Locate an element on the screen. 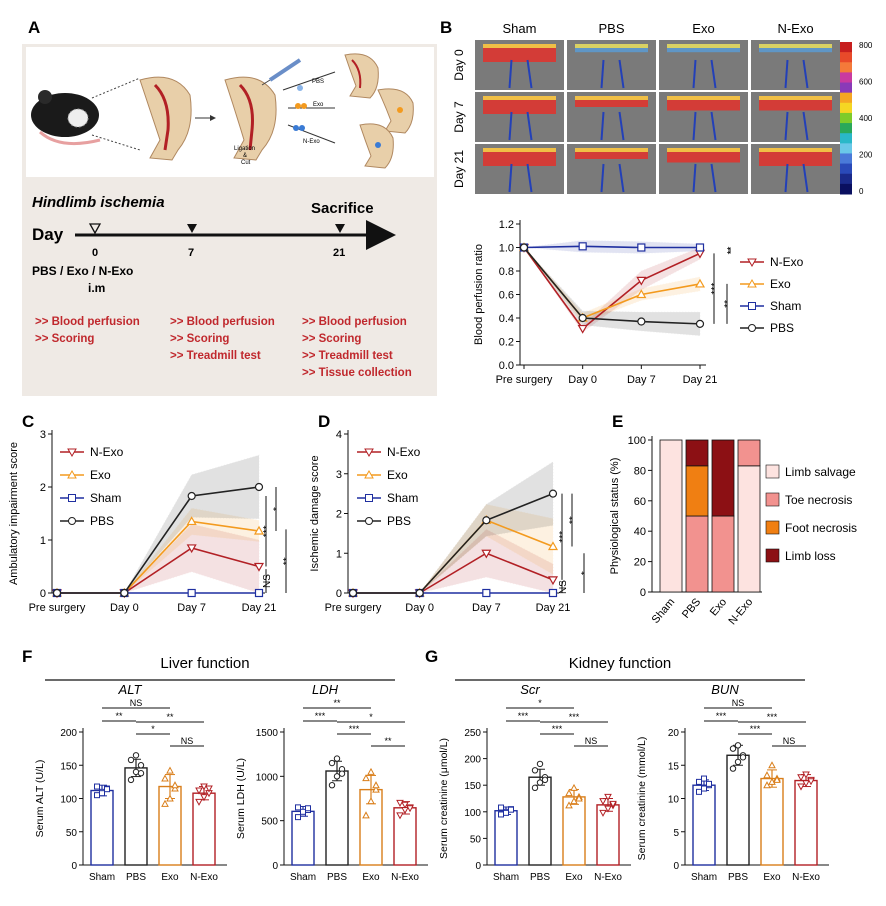  x-tick-label-pbs: PBS is located at coordinates (540, 877).